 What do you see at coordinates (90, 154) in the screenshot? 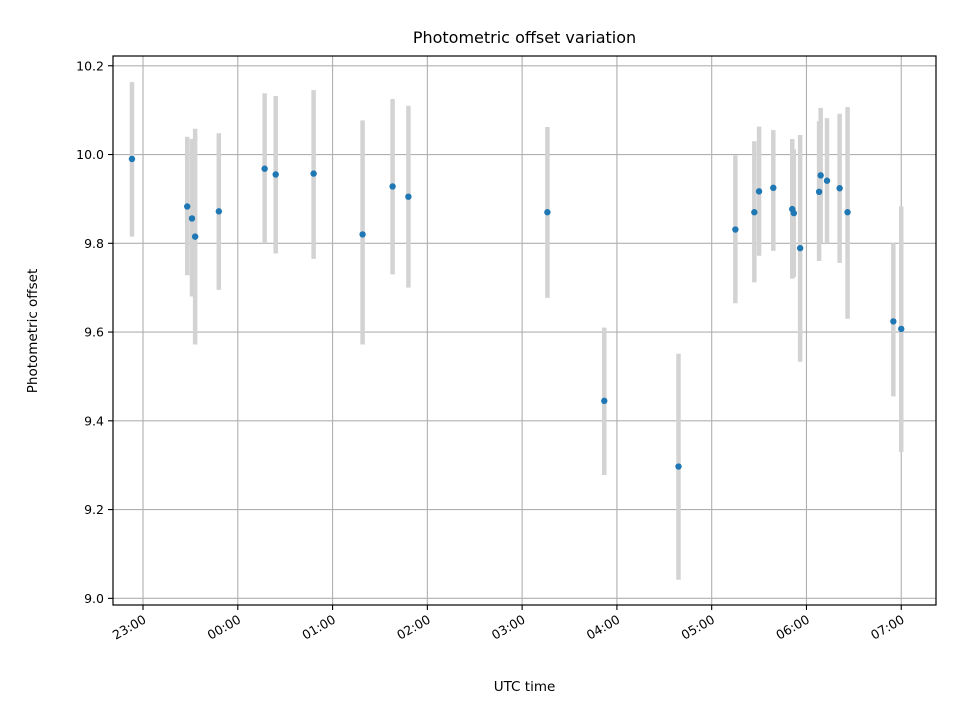
I see `y-tick-label: 10.0` at bounding box center [90, 154].